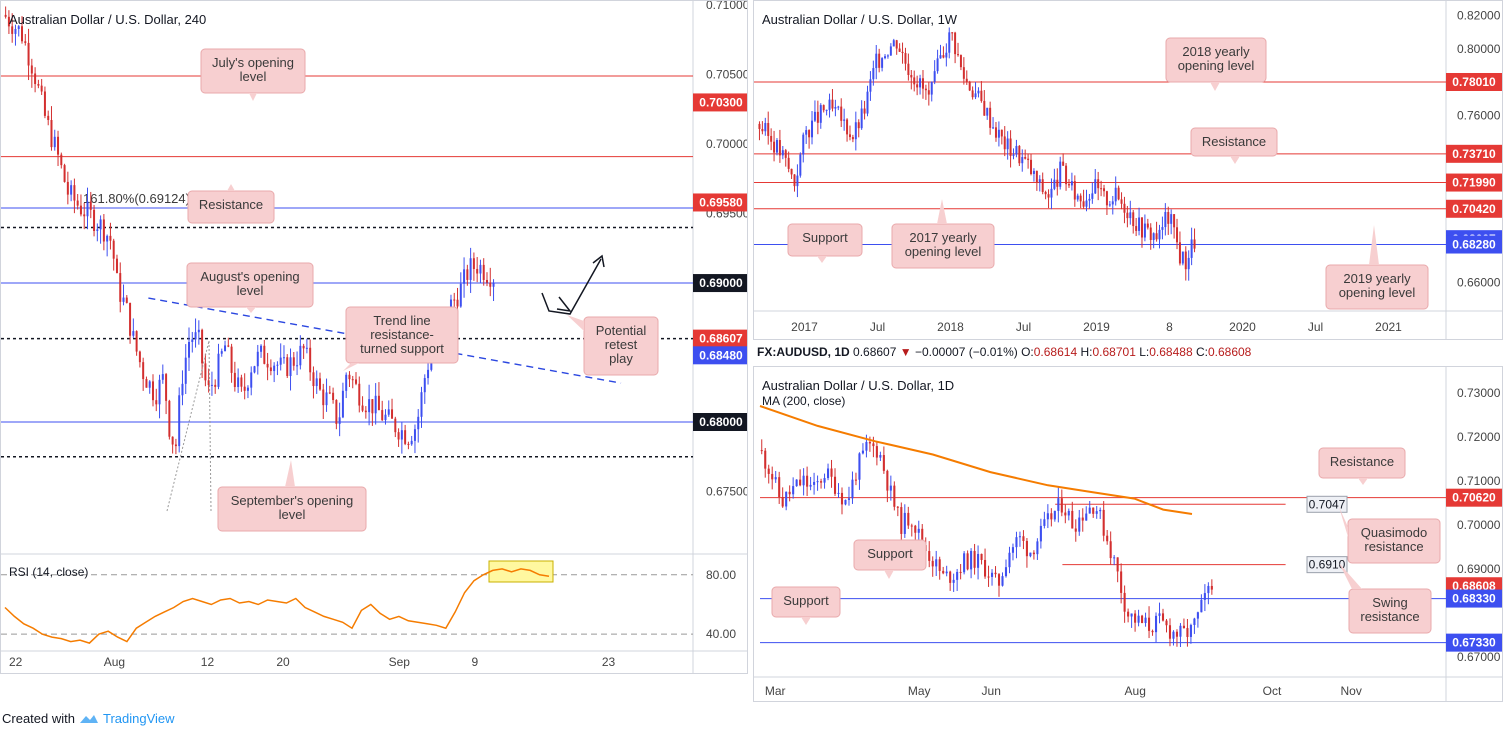  Describe the element at coordinates (976, 460) in the screenshot. I see `d1-ma200-line` at that location.